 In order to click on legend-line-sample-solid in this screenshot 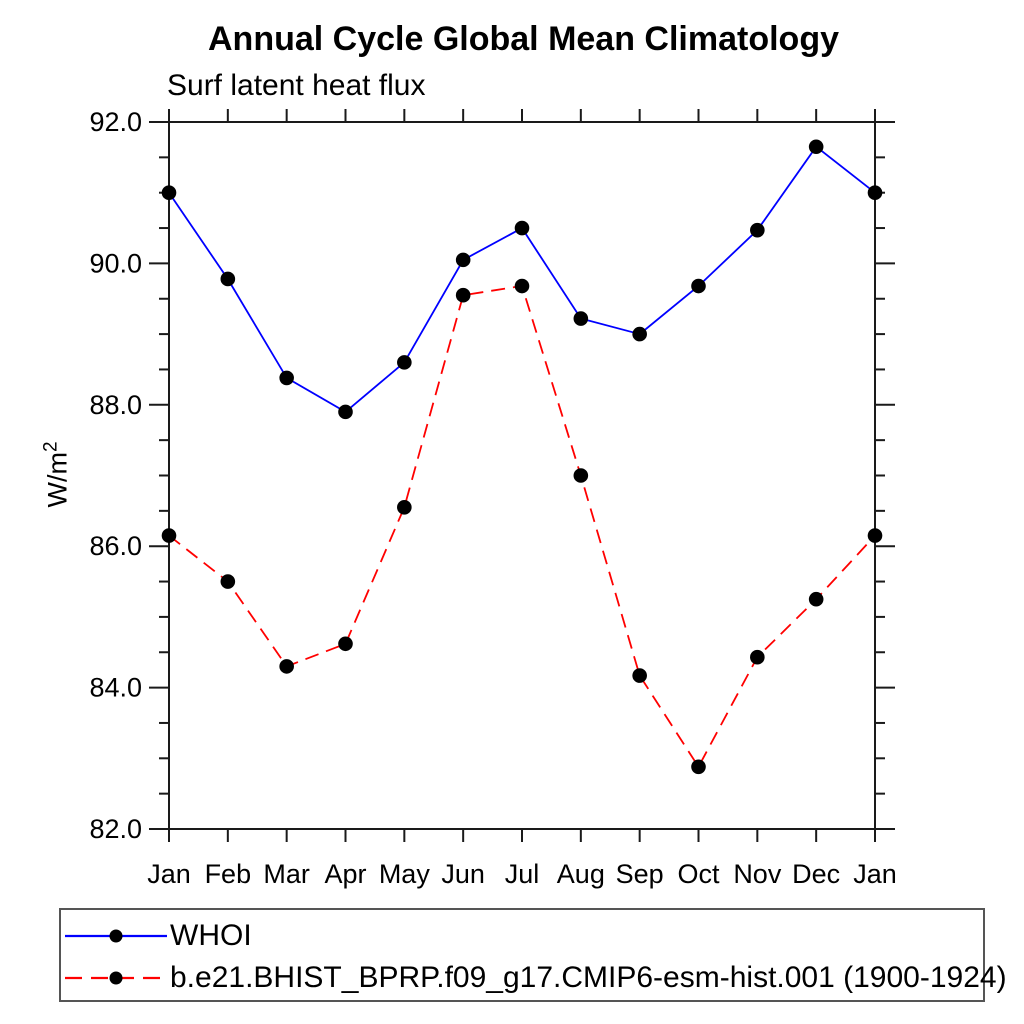, I will do `click(116, 936)`.